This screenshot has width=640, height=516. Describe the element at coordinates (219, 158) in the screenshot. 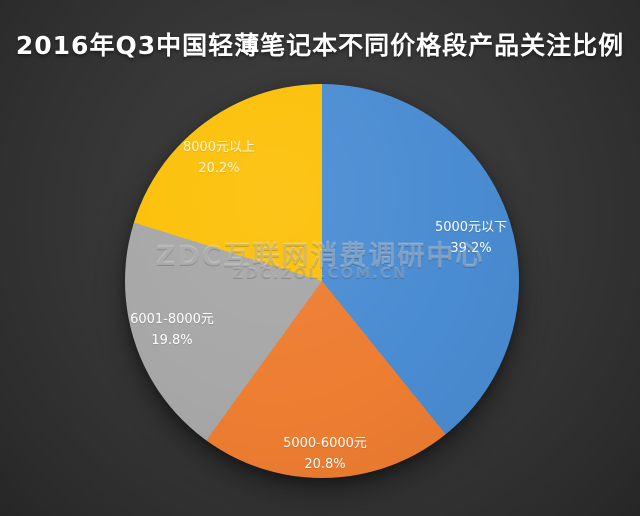

I see `slice-label-over-8000: 8000元以上 20.2%` at that location.